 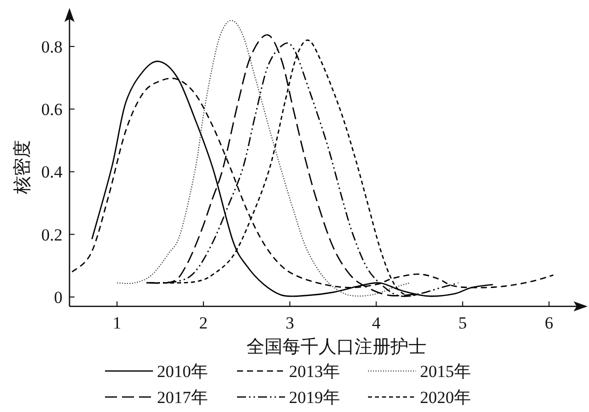 I want to click on y-tick-label: 0.6, so click(x=51, y=110).